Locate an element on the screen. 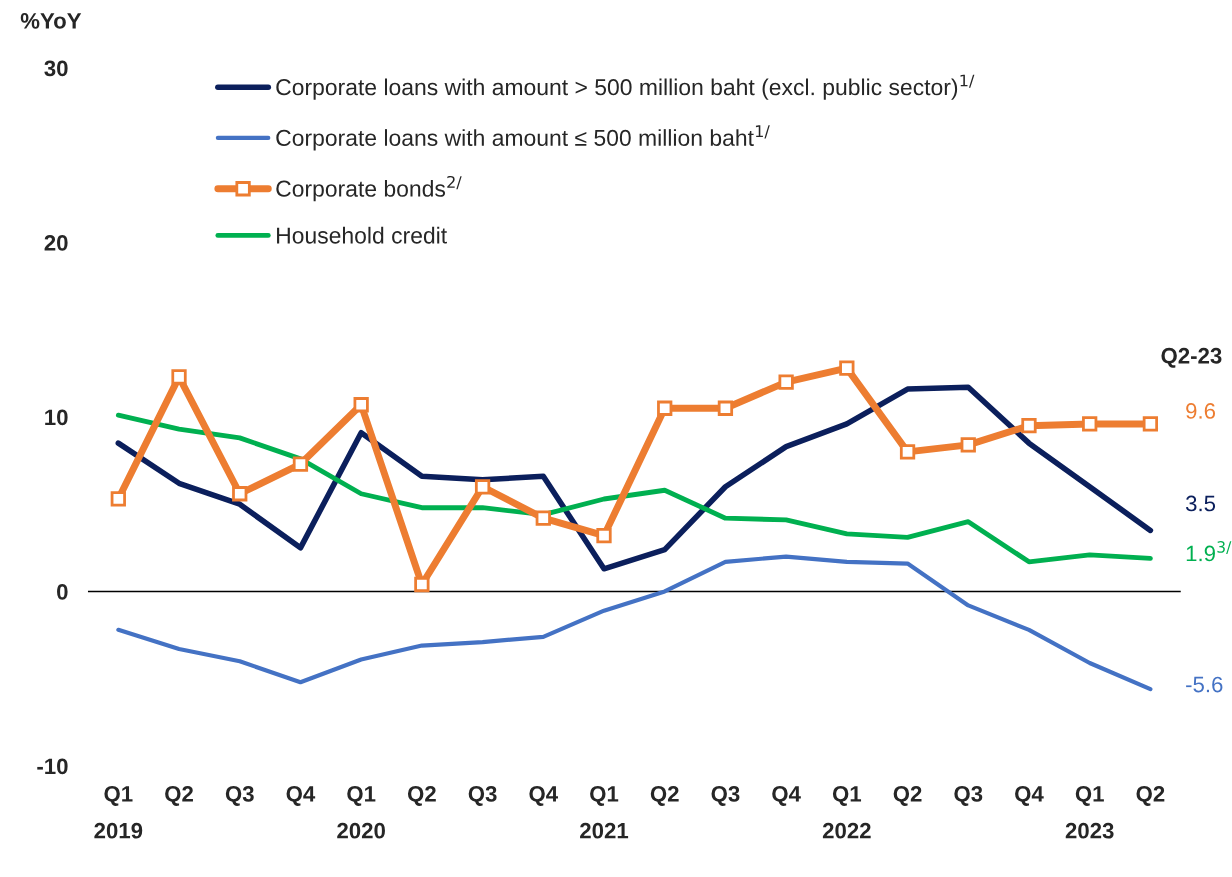 The image size is (1232, 877). y-axis-title: %YoY is located at coordinates (51, 20).